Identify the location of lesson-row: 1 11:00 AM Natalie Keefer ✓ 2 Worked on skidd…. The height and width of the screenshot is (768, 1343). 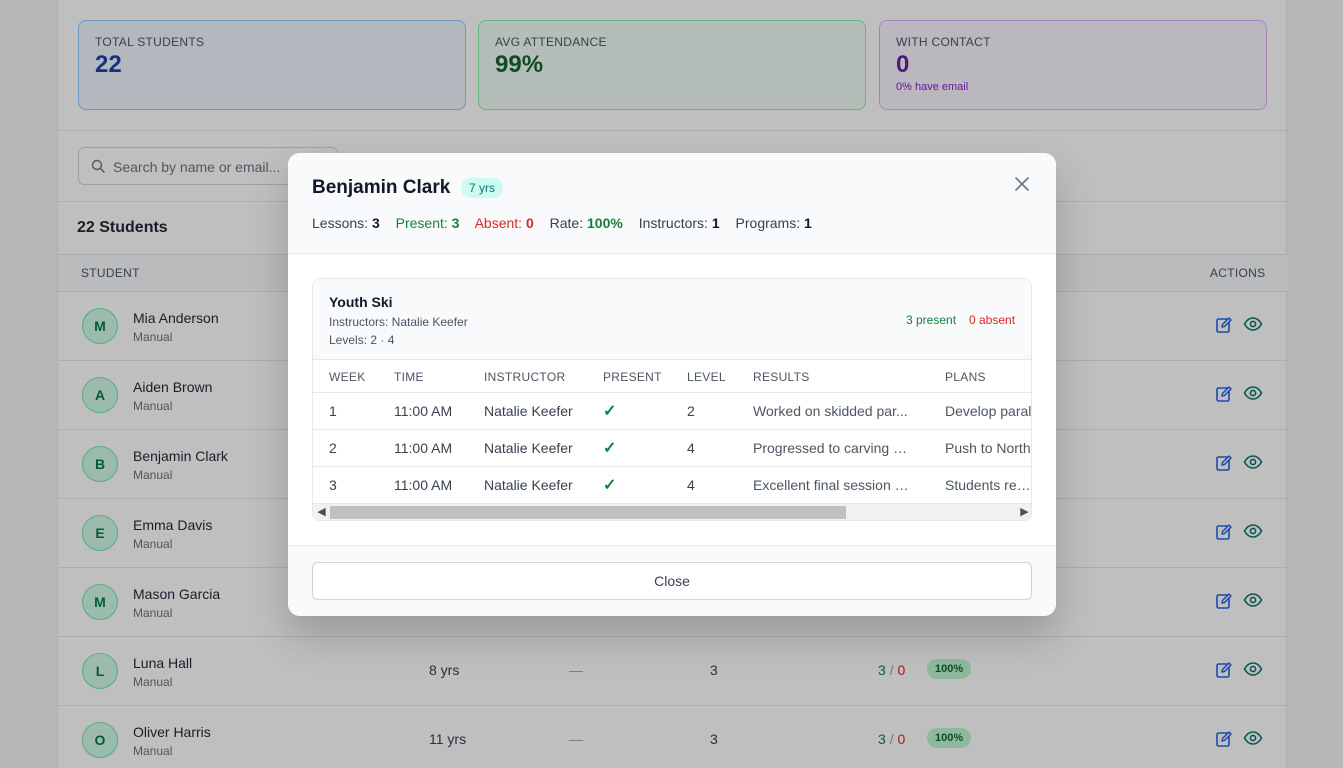
(672, 411).